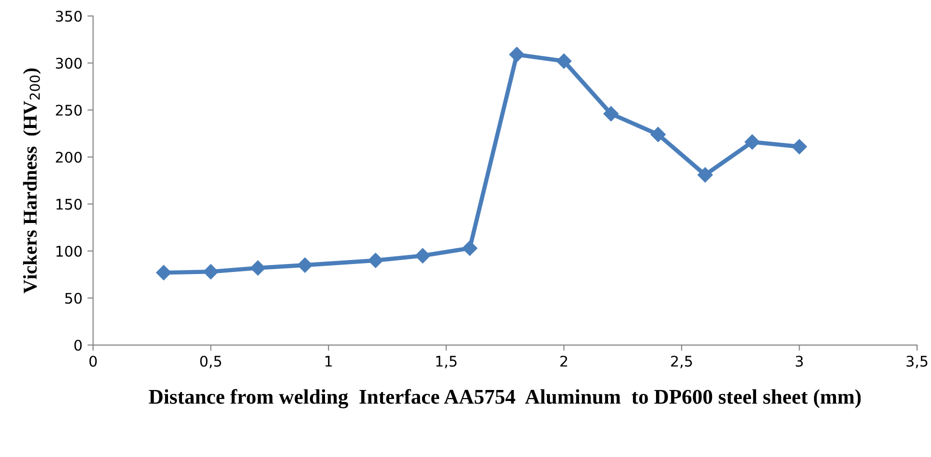  Describe the element at coordinates (69, 110) in the screenshot. I see `y-tick-label: 250` at that location.